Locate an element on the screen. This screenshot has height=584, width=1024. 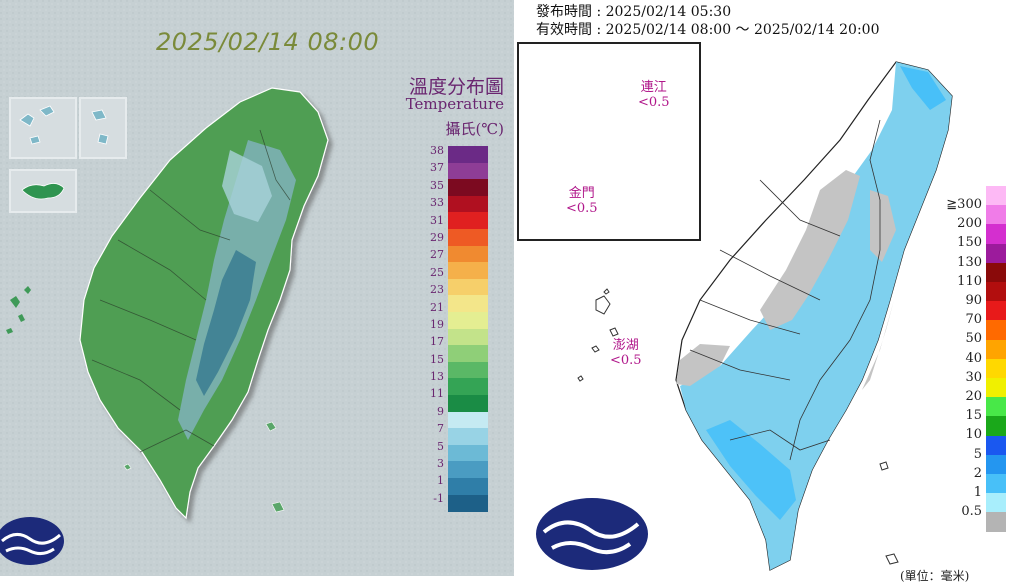
rainfall-legend-label: 5 is located at coordinates (977, 454).